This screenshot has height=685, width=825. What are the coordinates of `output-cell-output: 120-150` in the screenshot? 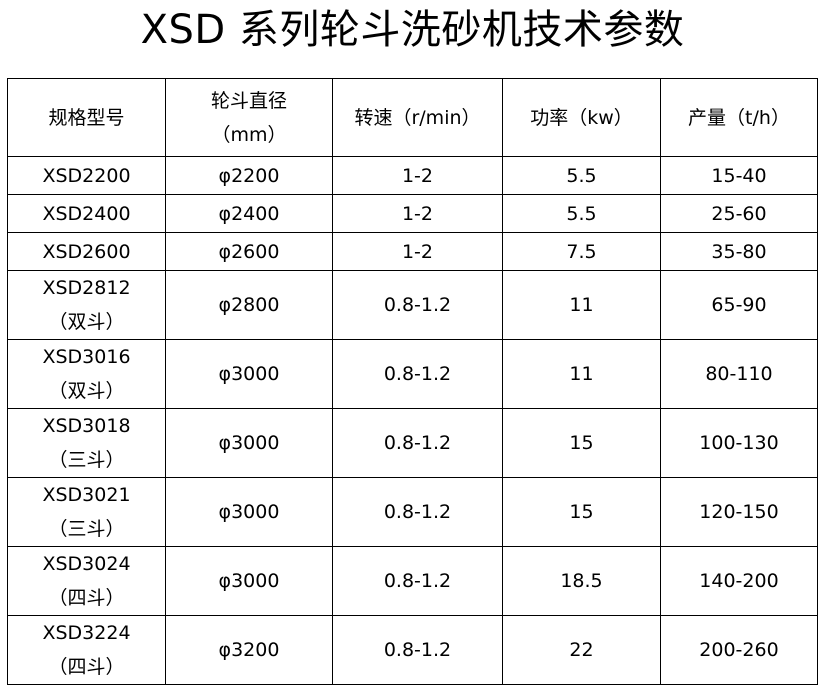 It's located at (739, 512).